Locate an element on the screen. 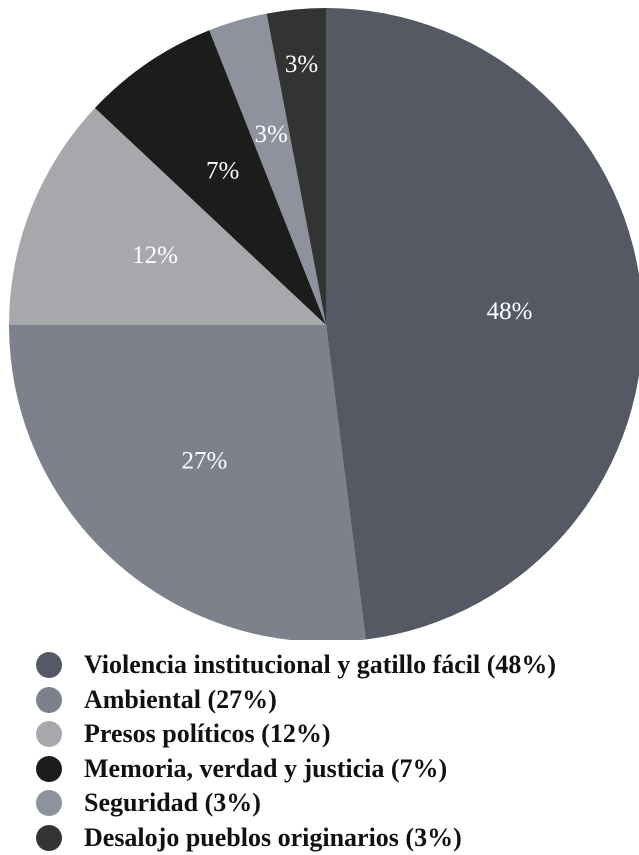 The height and width of the screenshot is (855, 639). legend-item: Presos políticos (12%) is located at coordinates (336, 734).